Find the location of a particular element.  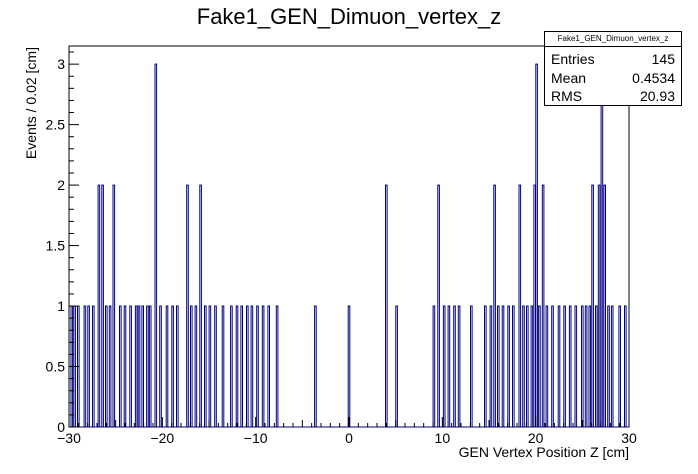

stats-box-title: Fake1_GEN_Dimuon_vertex_z is located at coordinates (613, 39).